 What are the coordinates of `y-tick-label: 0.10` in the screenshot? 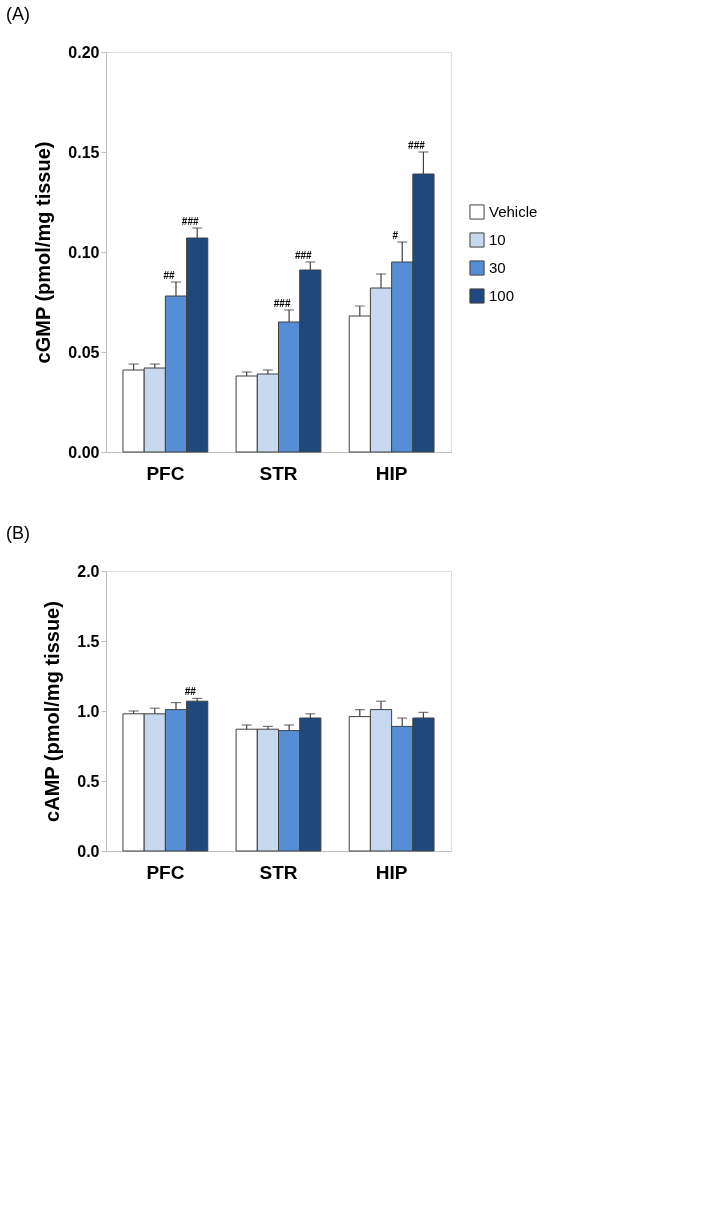 It's located at (84, 252).